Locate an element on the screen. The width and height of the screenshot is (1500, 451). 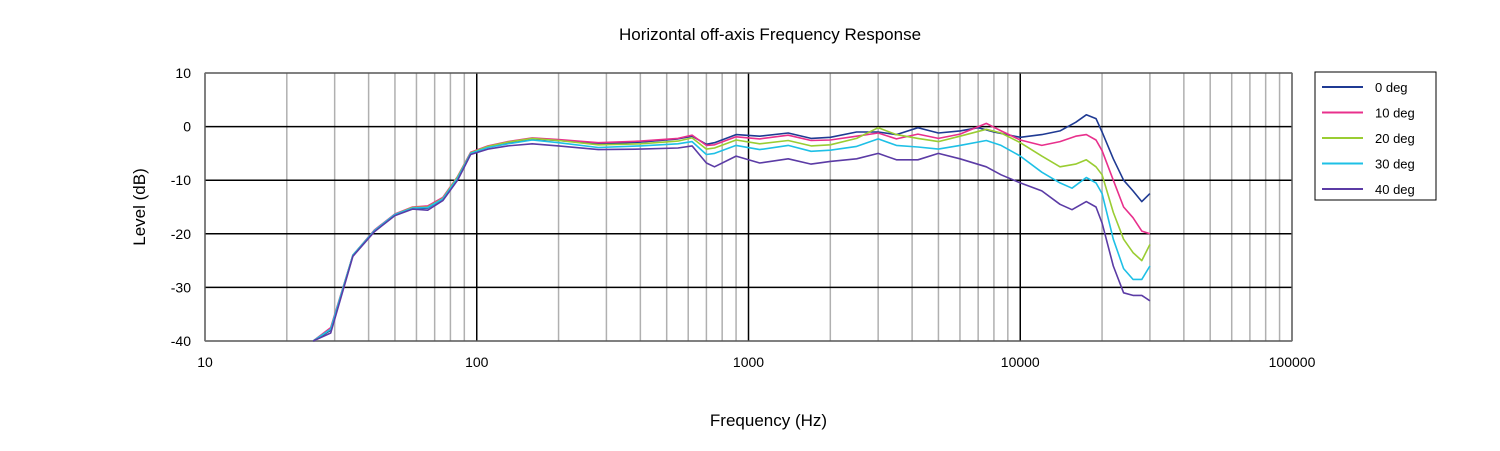
chart-title: Horizontal off-axis Frequency Response is located at coordinates (770, 34).